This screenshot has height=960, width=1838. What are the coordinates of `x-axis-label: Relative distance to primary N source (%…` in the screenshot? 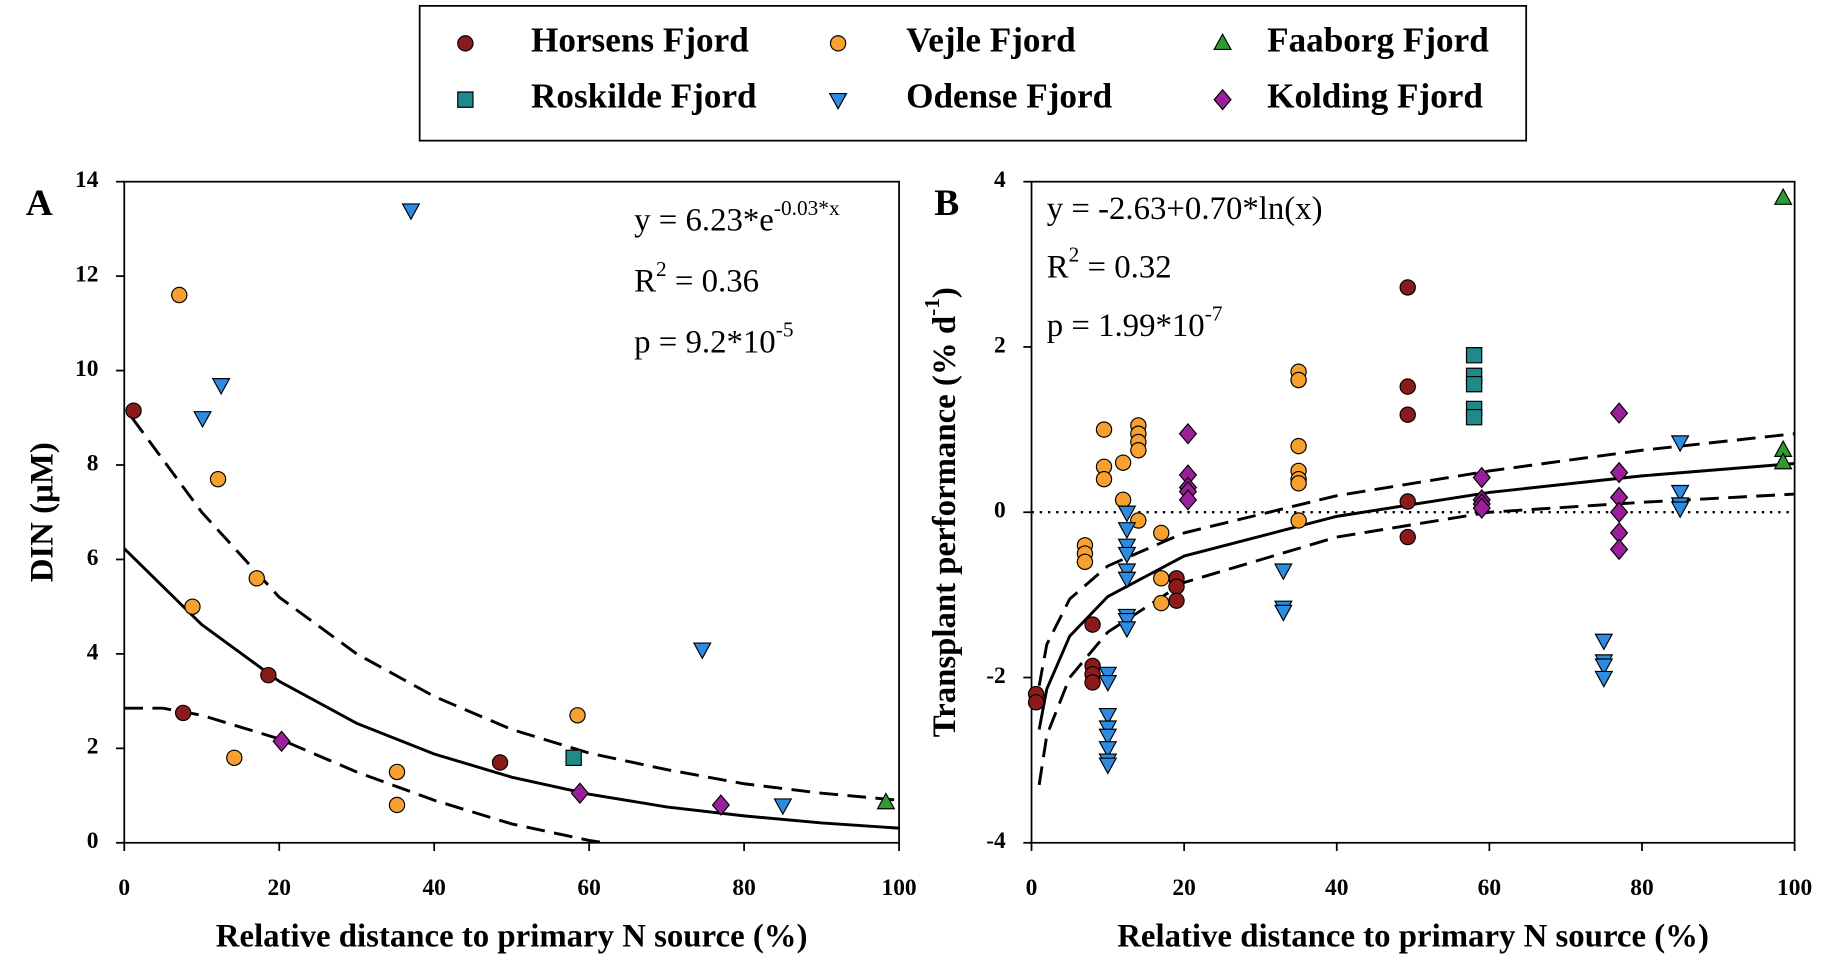 It's located at (1413, 936).